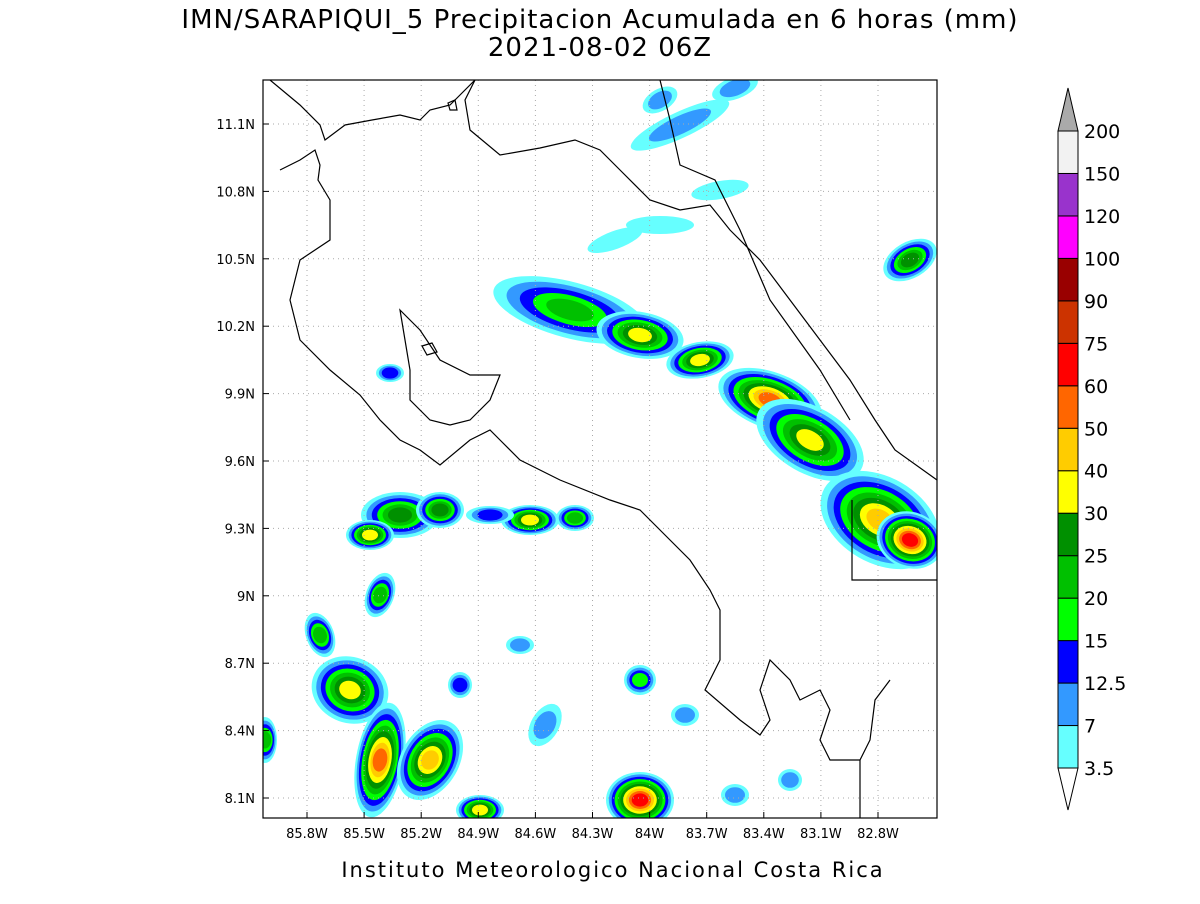  I want to click on colorbar-label: 100, so click(1102, 259).